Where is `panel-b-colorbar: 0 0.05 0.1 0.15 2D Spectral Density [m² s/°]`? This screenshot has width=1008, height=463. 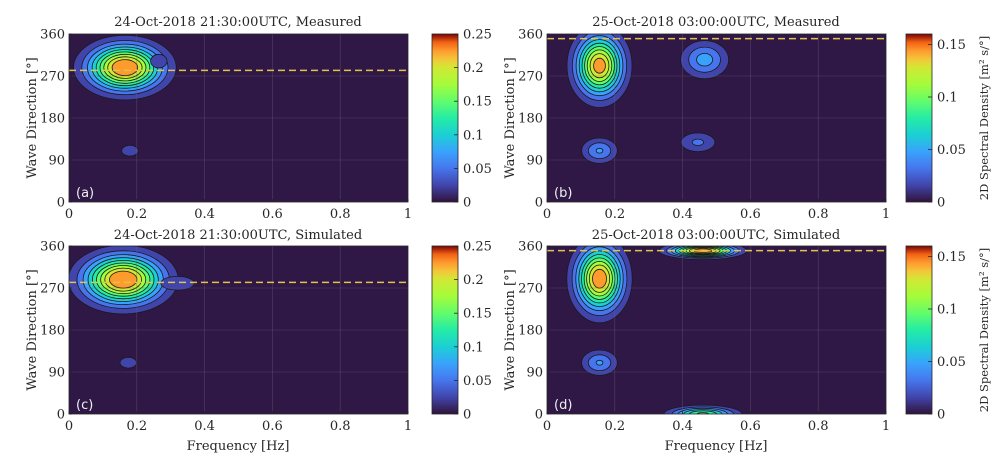 panel-b-colorbar: 0 0.05 0.1 0.15 2D Spectral Density [m² s/°] is located at coordinates (948, 122).